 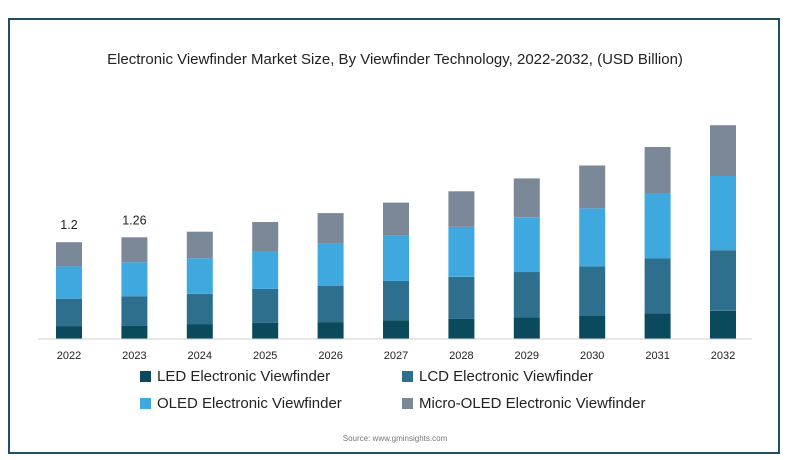 What do you see at coordinates (134, 220) in the screenshot?
I see `data-label-2023: 1.26` at bounding box center [134, 220].